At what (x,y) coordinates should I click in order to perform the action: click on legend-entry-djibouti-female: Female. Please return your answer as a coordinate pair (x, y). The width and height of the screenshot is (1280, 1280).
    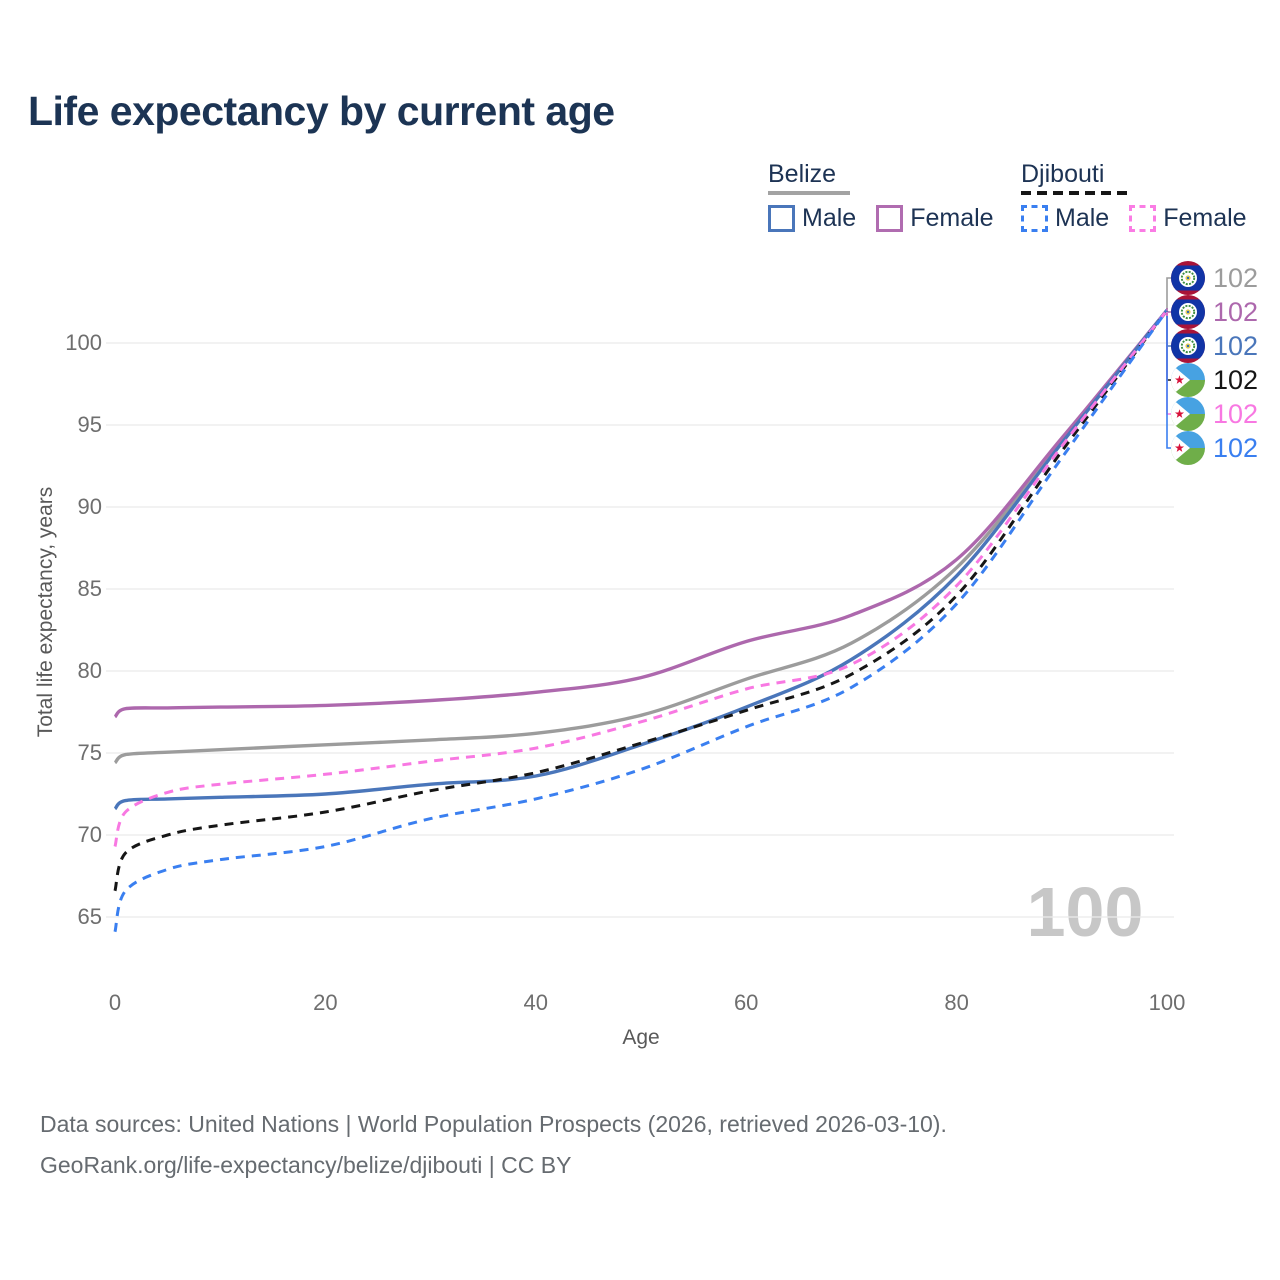
    Looking at the image, I should click on (1188, 218).